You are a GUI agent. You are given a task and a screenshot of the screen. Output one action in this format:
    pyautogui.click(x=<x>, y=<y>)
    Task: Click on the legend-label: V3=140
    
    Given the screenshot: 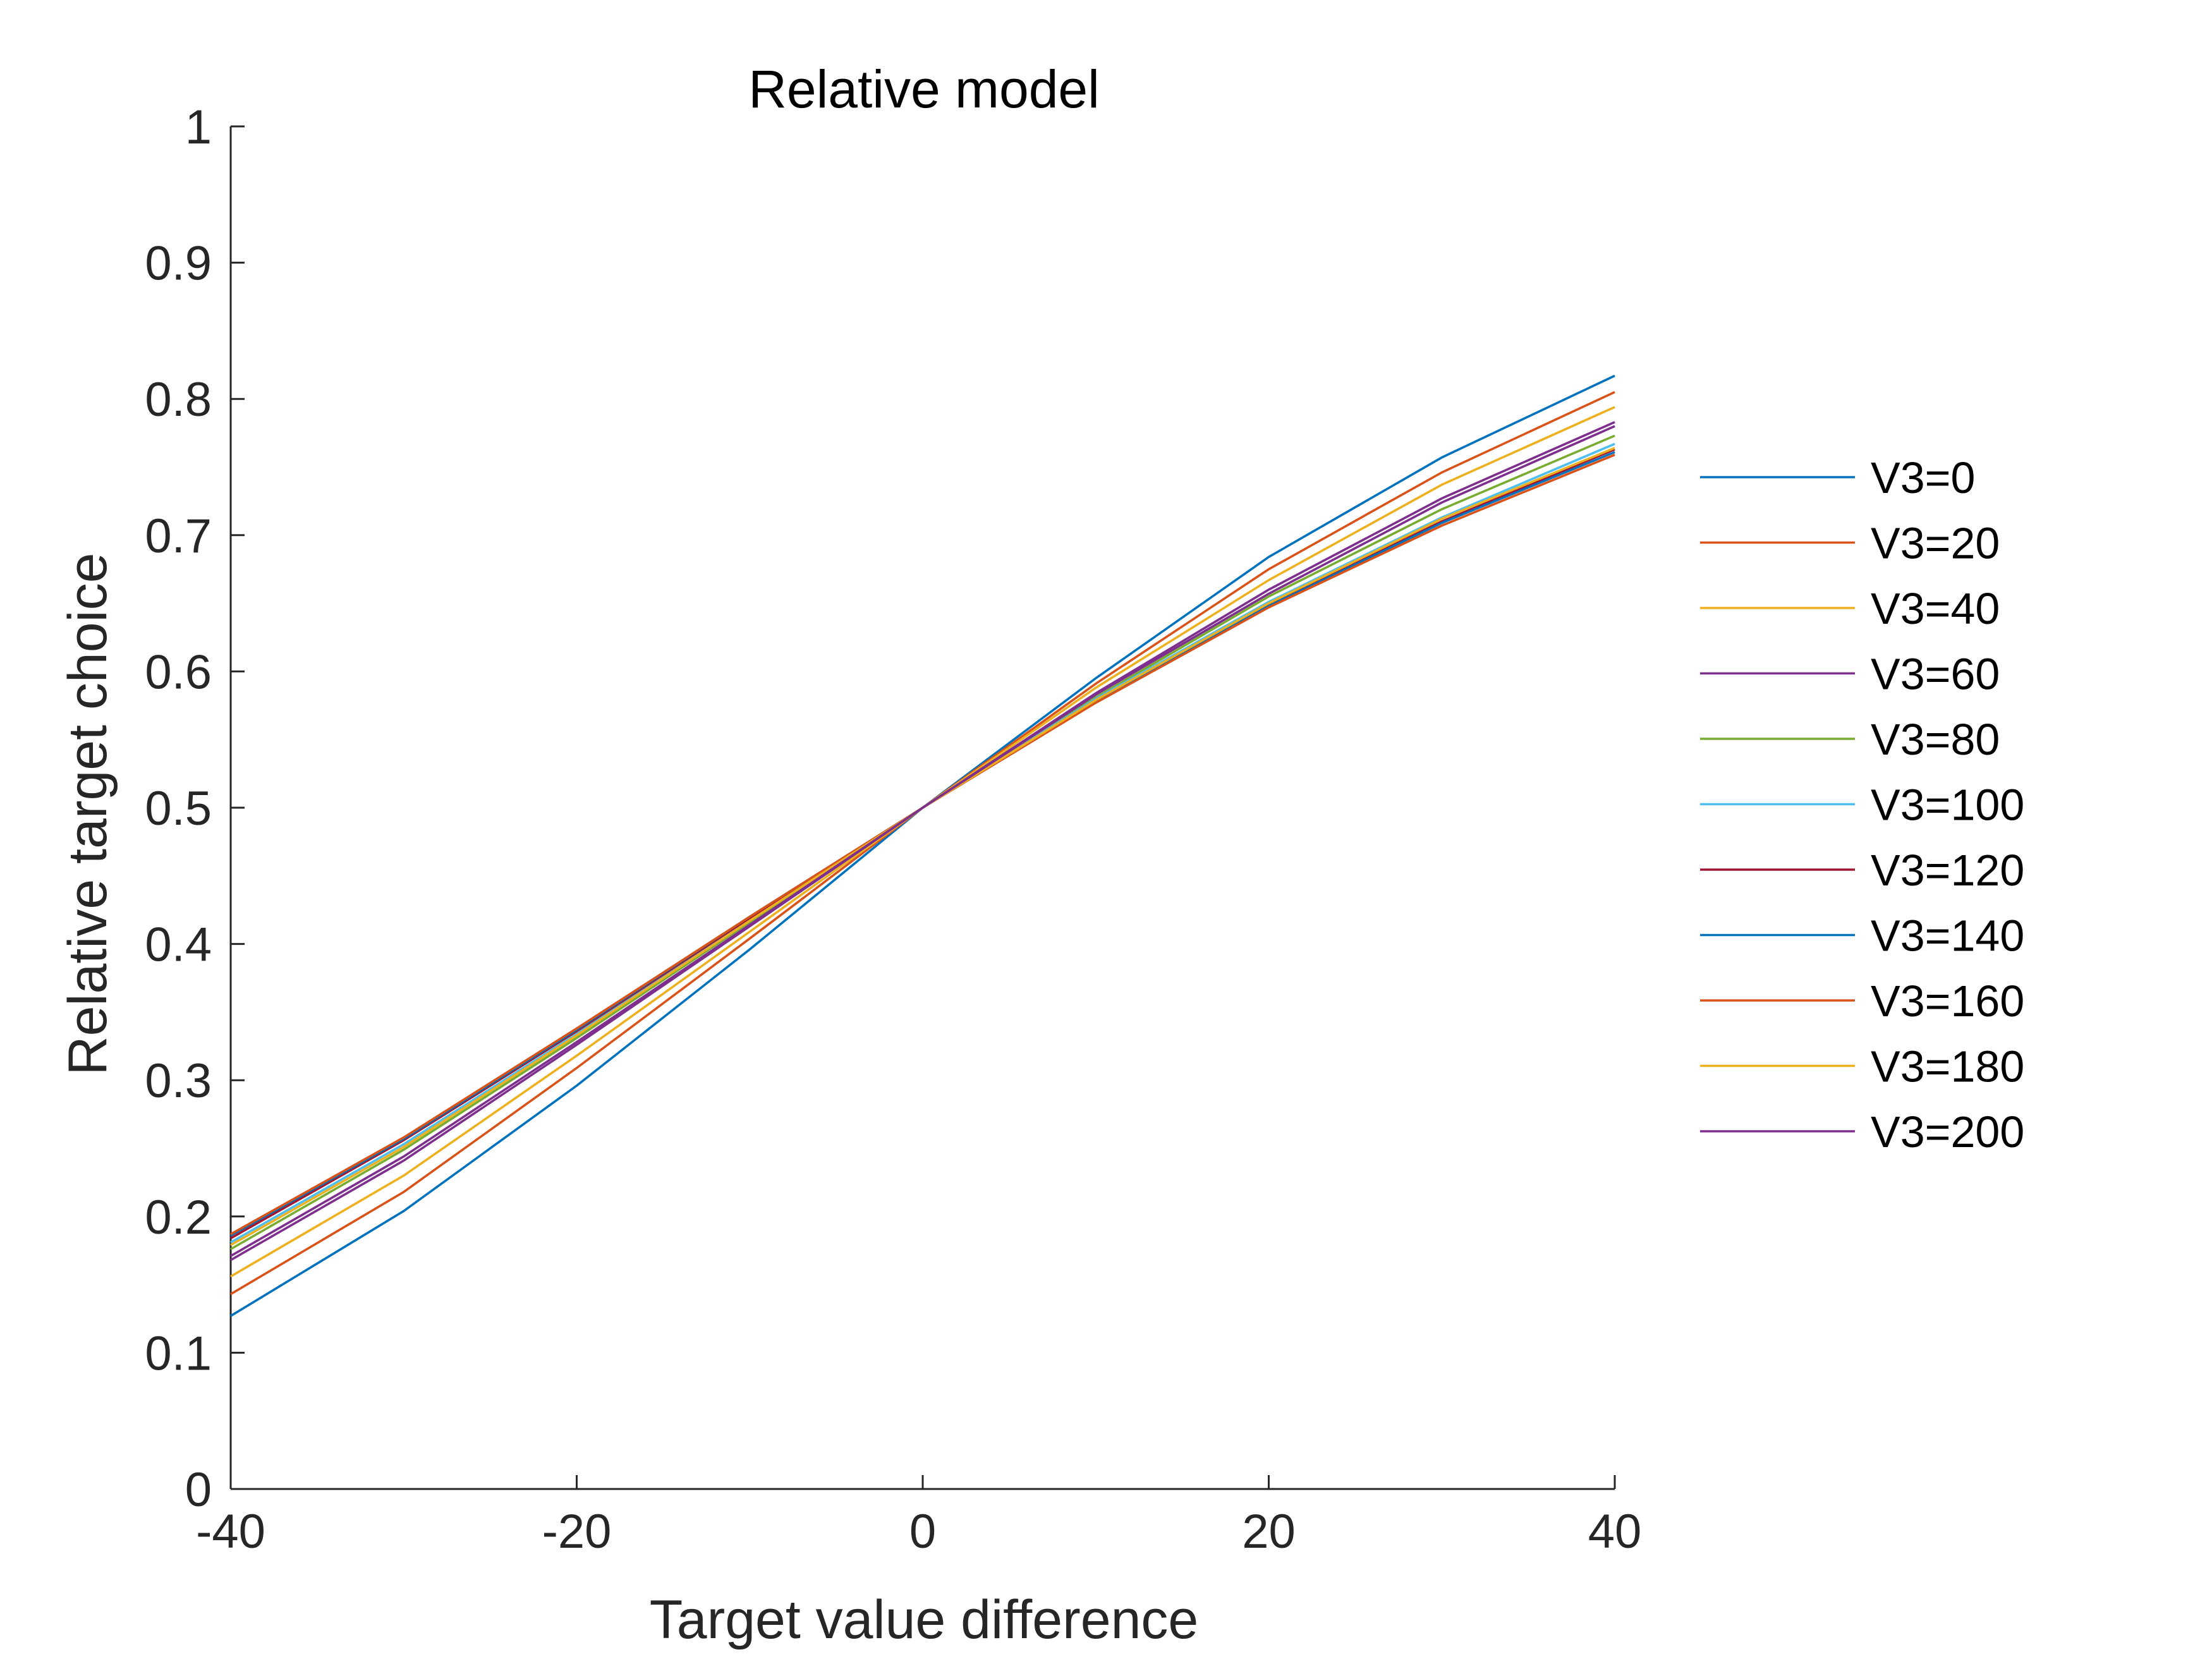 What is the action you would take?
    pyautogui.click(x=1947, y=936)
    